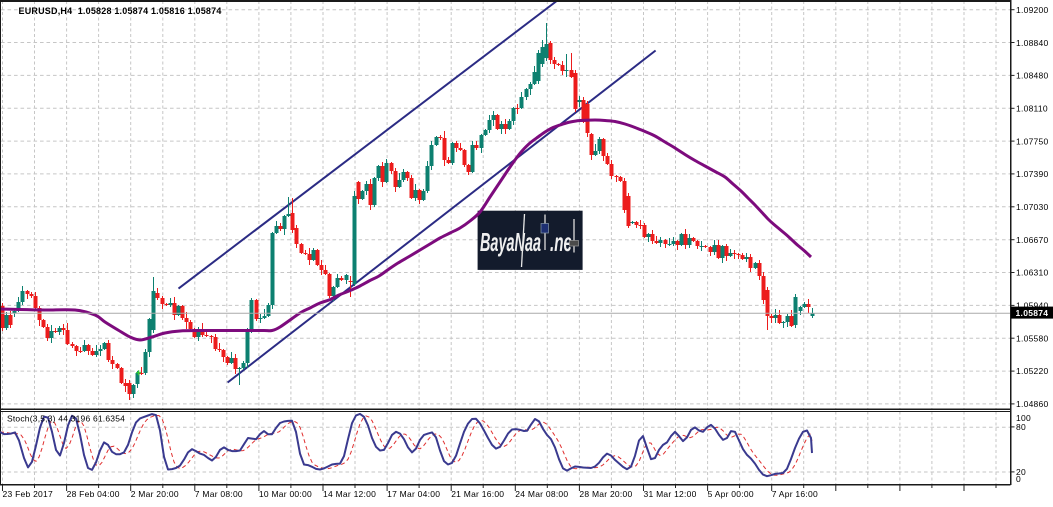  Describe the element at coordinates (561, 242) in the screenshot. I see `svg-text: .ne` at that location.